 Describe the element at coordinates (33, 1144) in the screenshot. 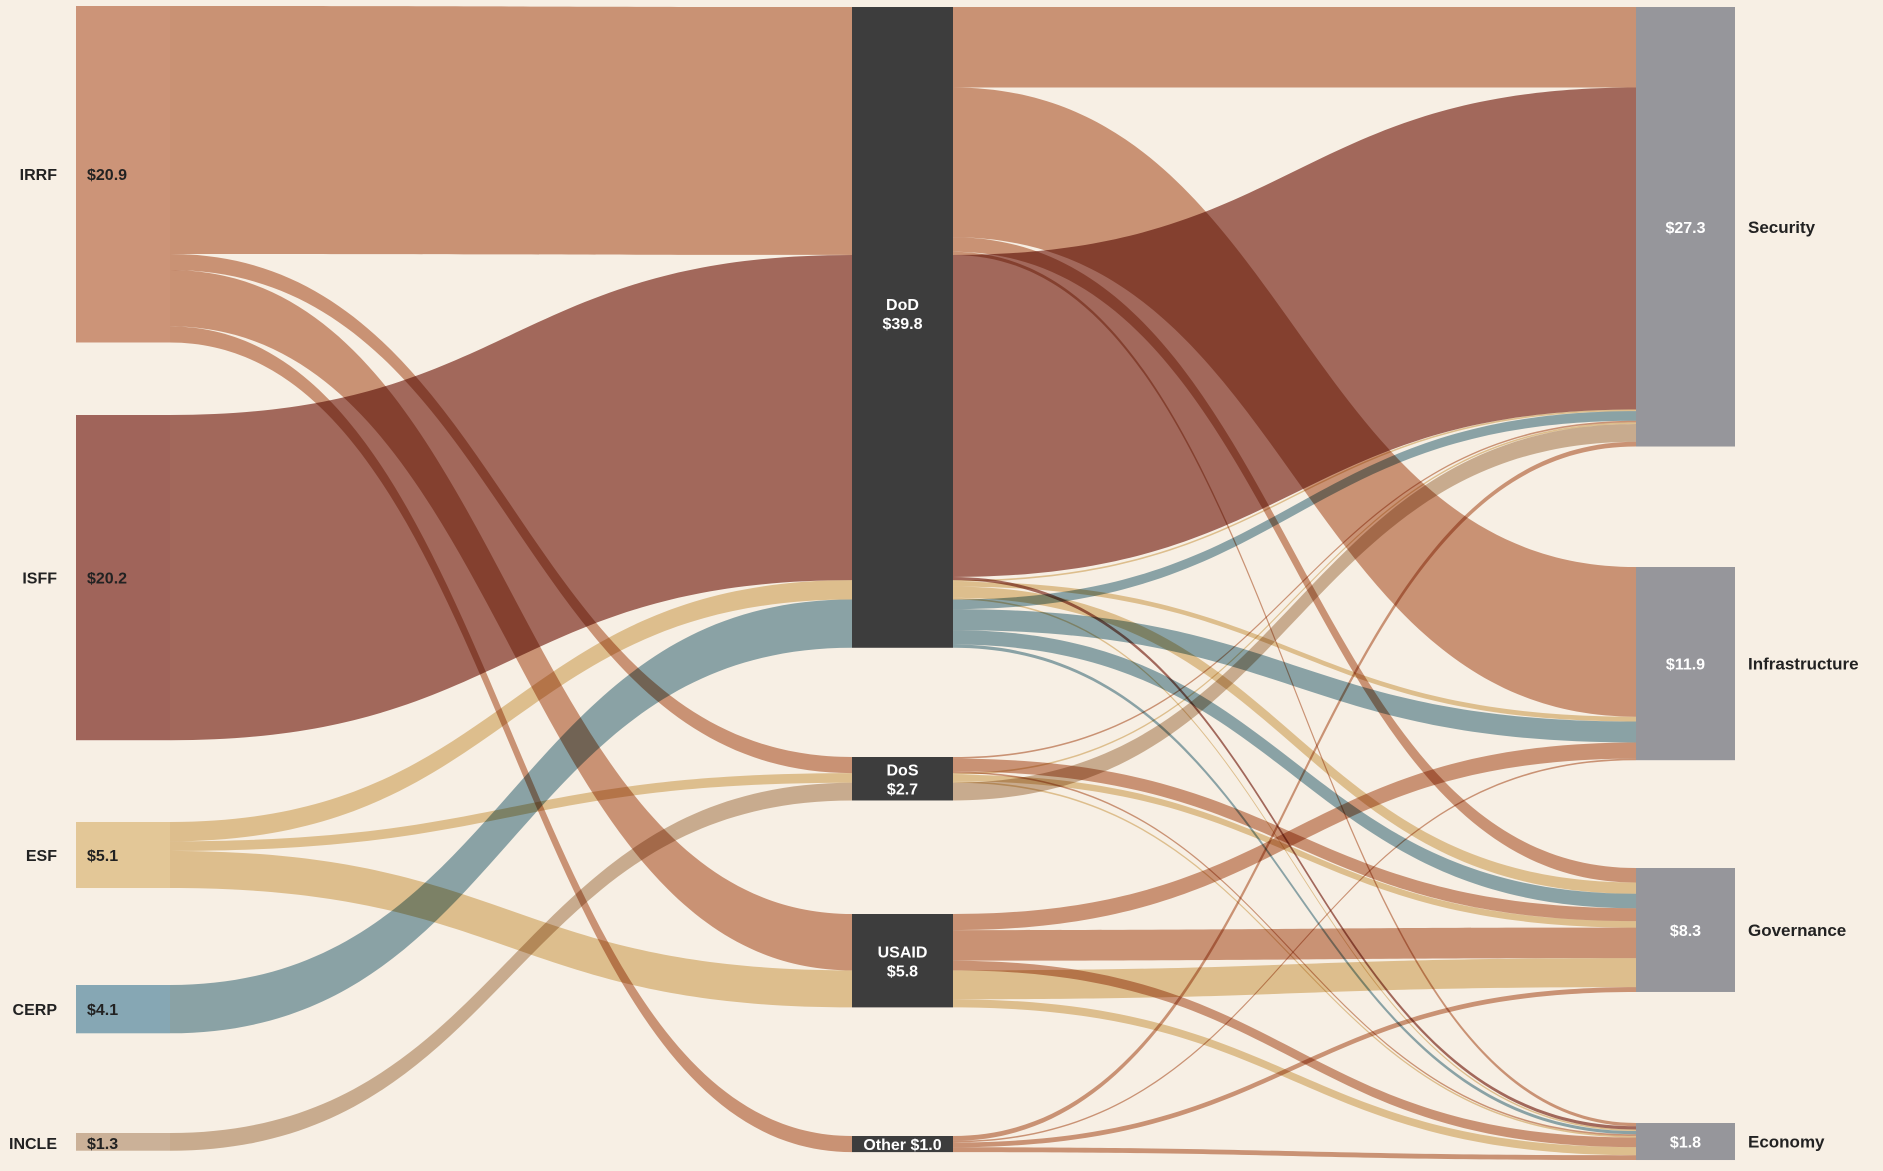

I see `source-label-incle: INCLE` at that location.